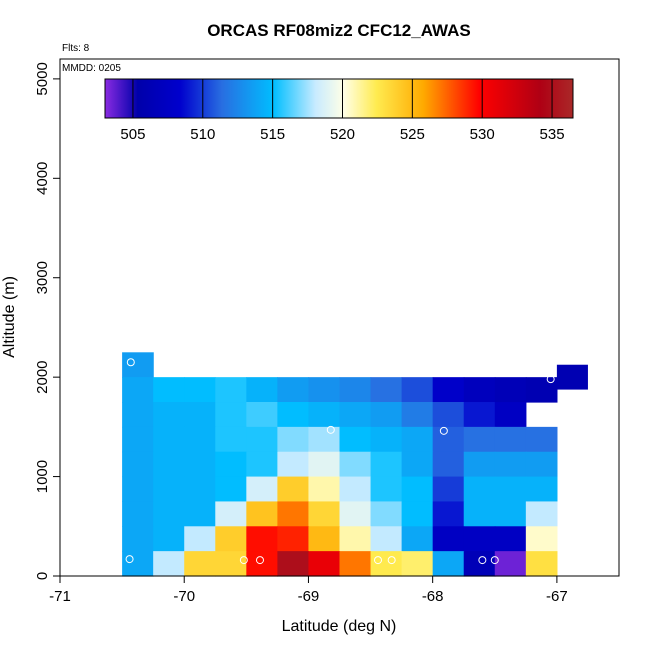 The image size is (650, 650). What do you see at coordinates (342, 134) in the screenshot?
I see `colorbar-tick-label: 520` at bounding box center [342, 134].